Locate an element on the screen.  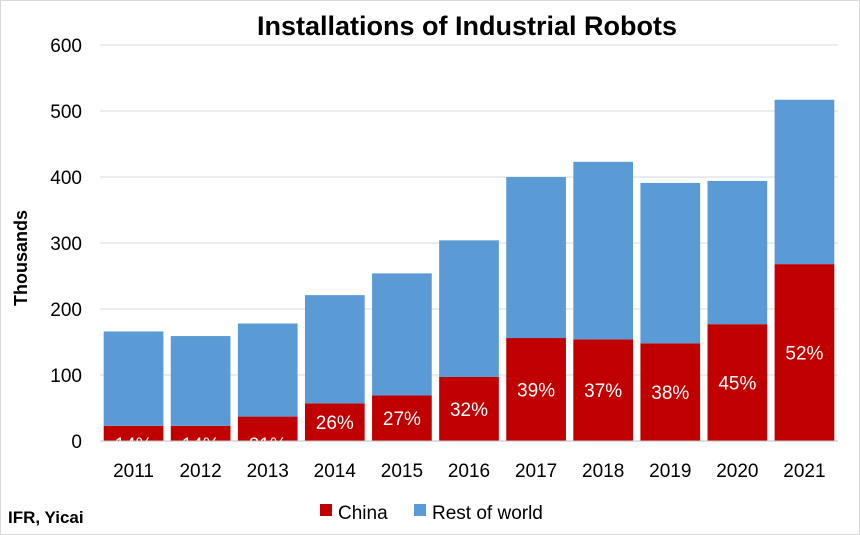
x-tick-label: 2020 is located at coordinates (737, 471).